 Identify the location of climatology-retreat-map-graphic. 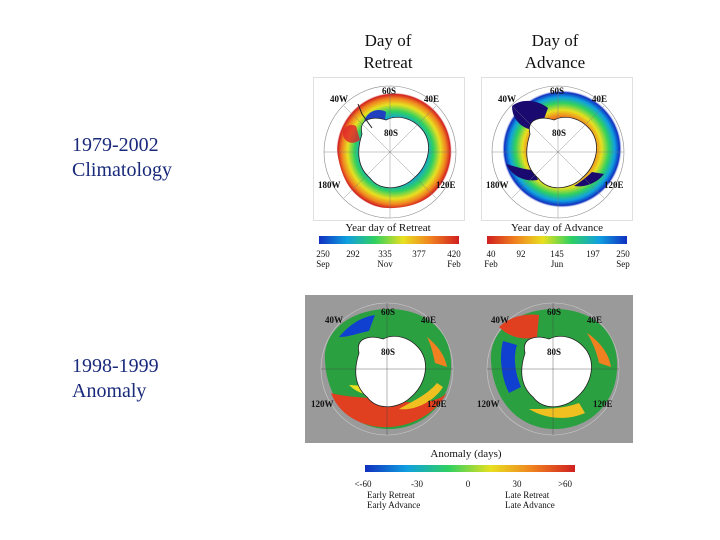
(390, 152).